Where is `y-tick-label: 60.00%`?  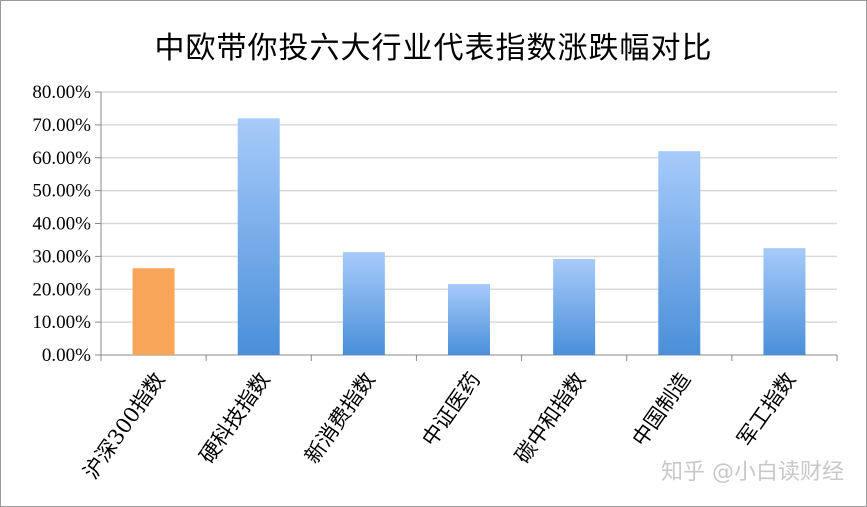
y-tick-label: 60.00% is located at coordinates (61, 158).